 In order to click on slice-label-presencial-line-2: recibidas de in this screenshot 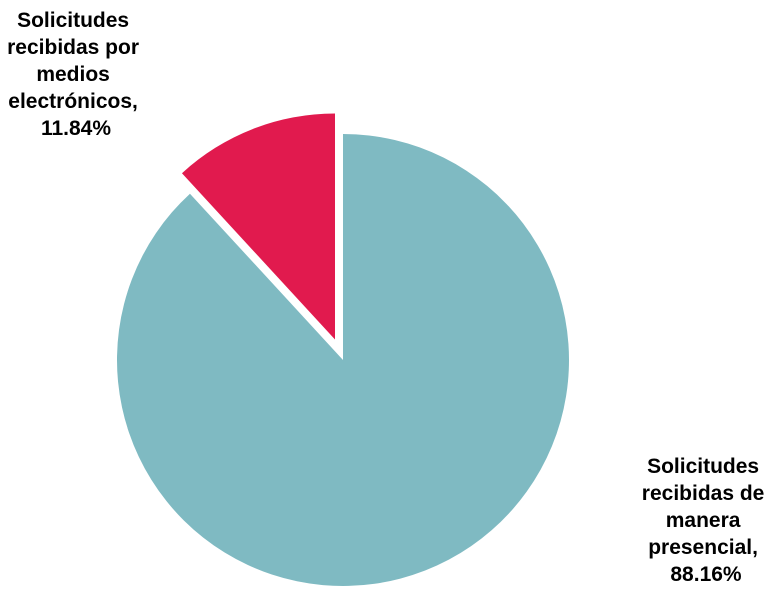, I will do `click(703, 493)`.